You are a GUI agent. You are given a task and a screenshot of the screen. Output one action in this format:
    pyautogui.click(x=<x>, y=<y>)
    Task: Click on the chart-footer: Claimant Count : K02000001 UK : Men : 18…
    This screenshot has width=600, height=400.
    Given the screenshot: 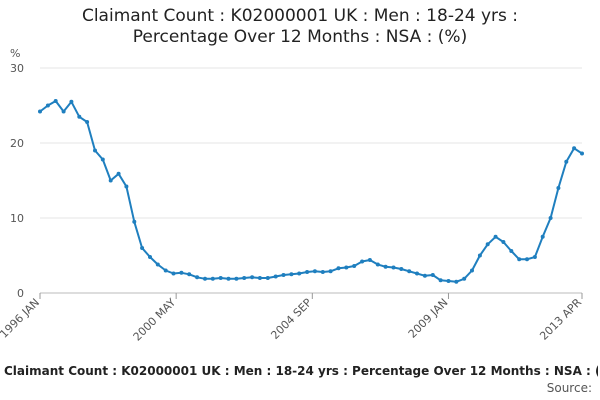 What is the action you would take?
    pyautogui.click(x=301, y=371)
    